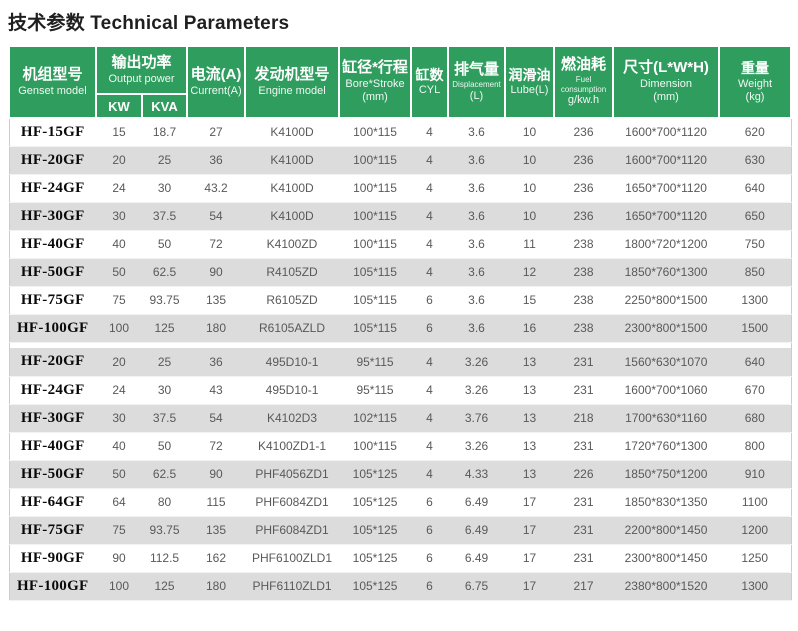  Describe the element at coordinates (52, 75) in the screenshot. I see `header-zh: 机组型号` at that location.